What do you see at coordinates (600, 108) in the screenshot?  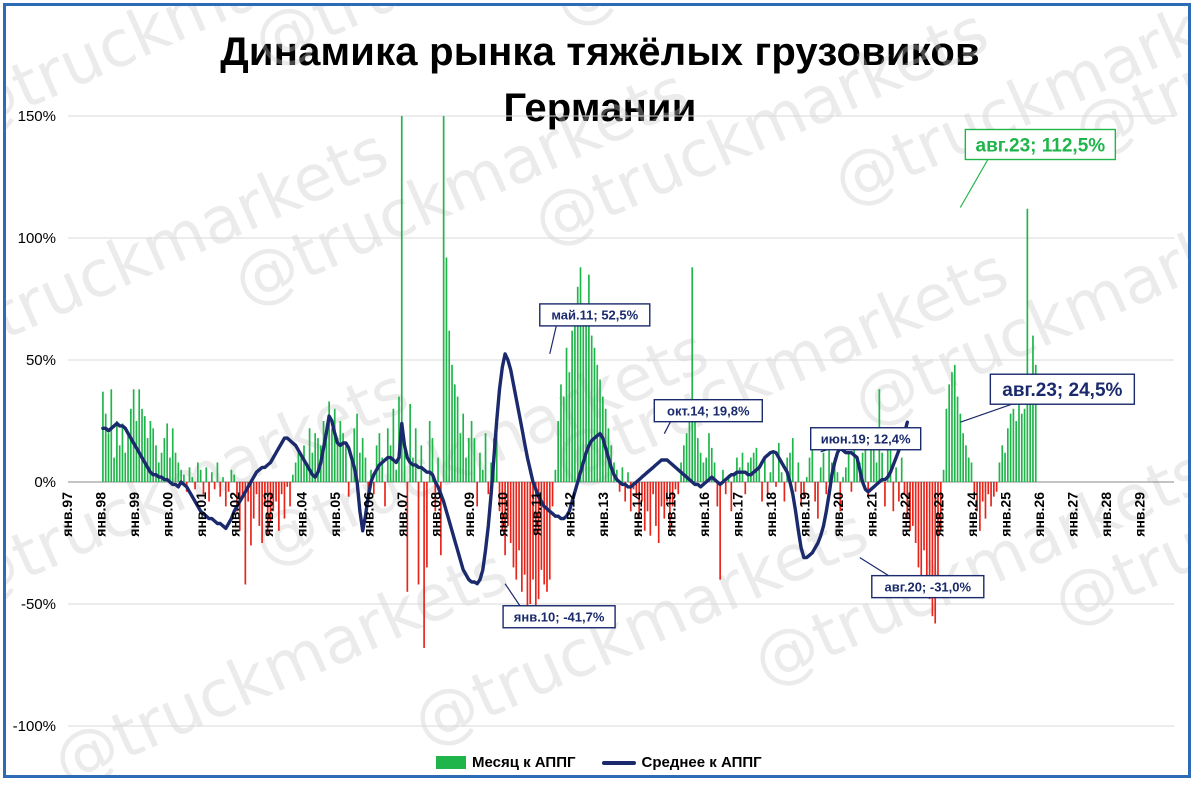 I see `chart-title-line-2: Германии` at bounding box center [600, 108].